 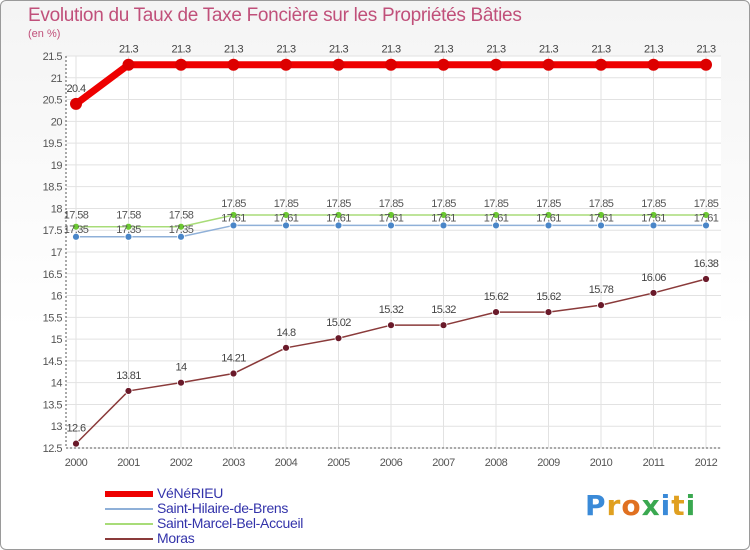 I want to click on proxiti-logo: Proxiti, so click(x=640, y=505).